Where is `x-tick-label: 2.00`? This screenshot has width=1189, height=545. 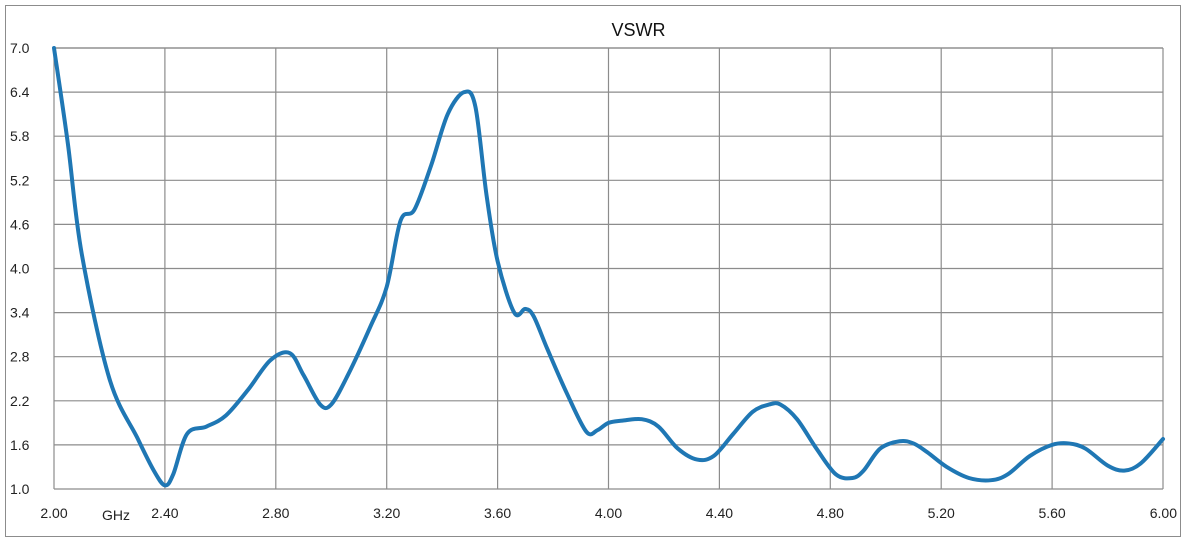 x-tick-label: 2.00 is located at coordinates (53, 513).